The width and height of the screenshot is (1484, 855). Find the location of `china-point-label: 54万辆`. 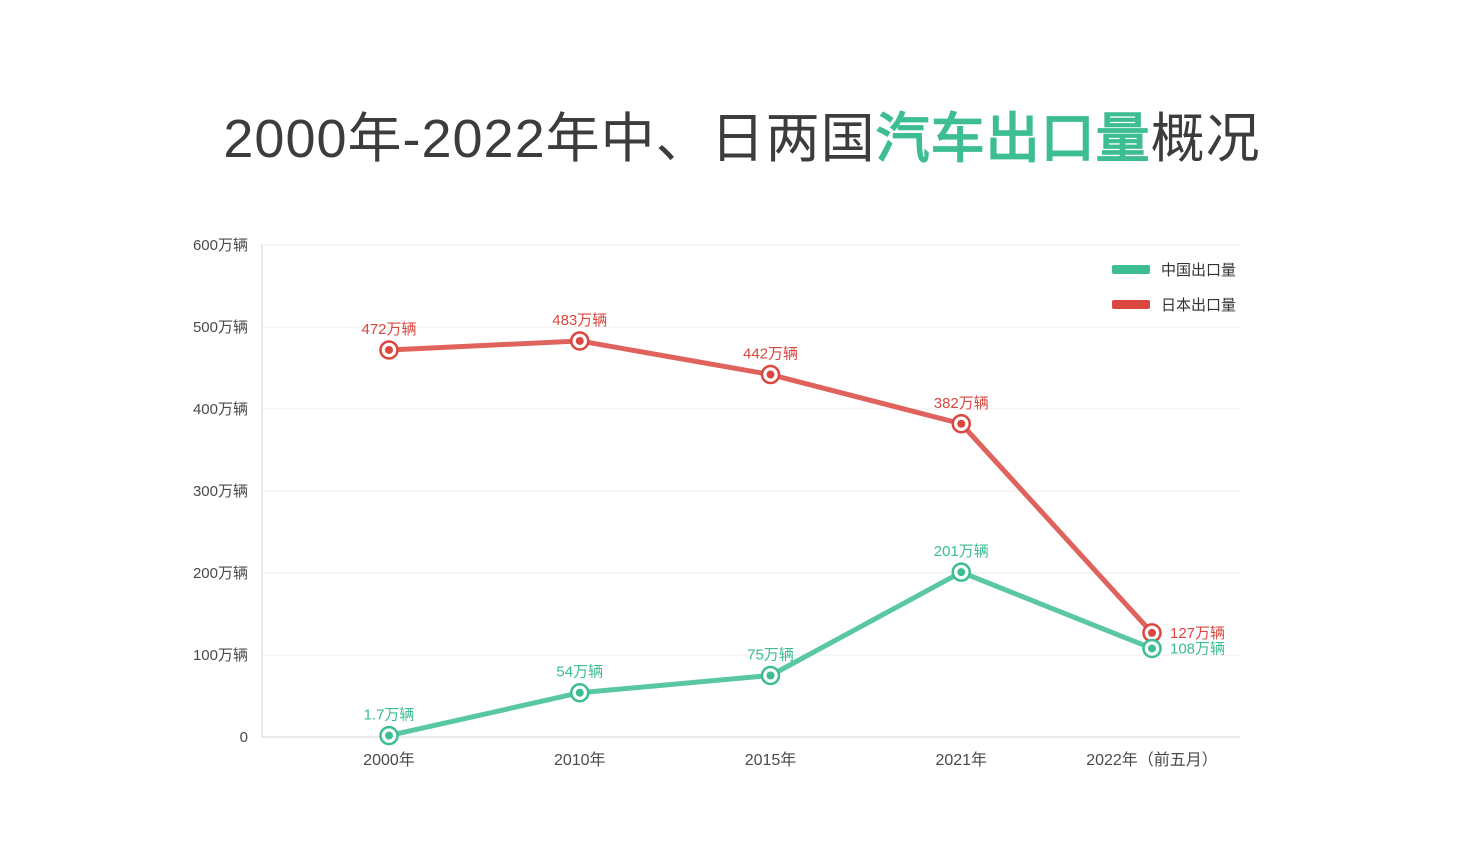

china-point-label: 54万辆 is located at coordinates (579, 672).